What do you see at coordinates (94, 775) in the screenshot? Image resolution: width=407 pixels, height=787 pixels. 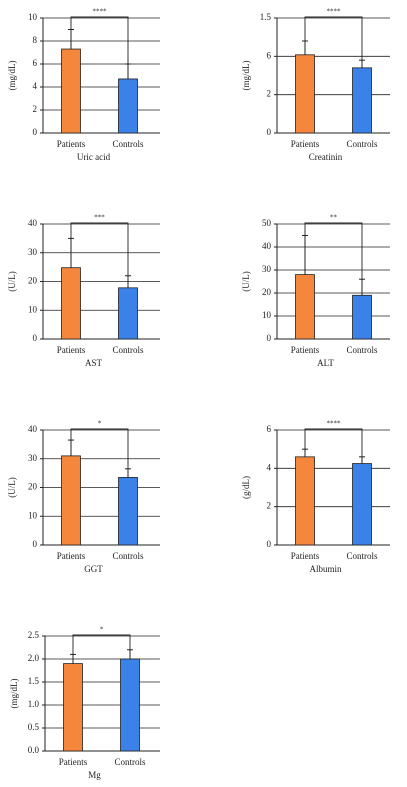 I see `x-axis-label: Mg` at bounding box center [94, 775].